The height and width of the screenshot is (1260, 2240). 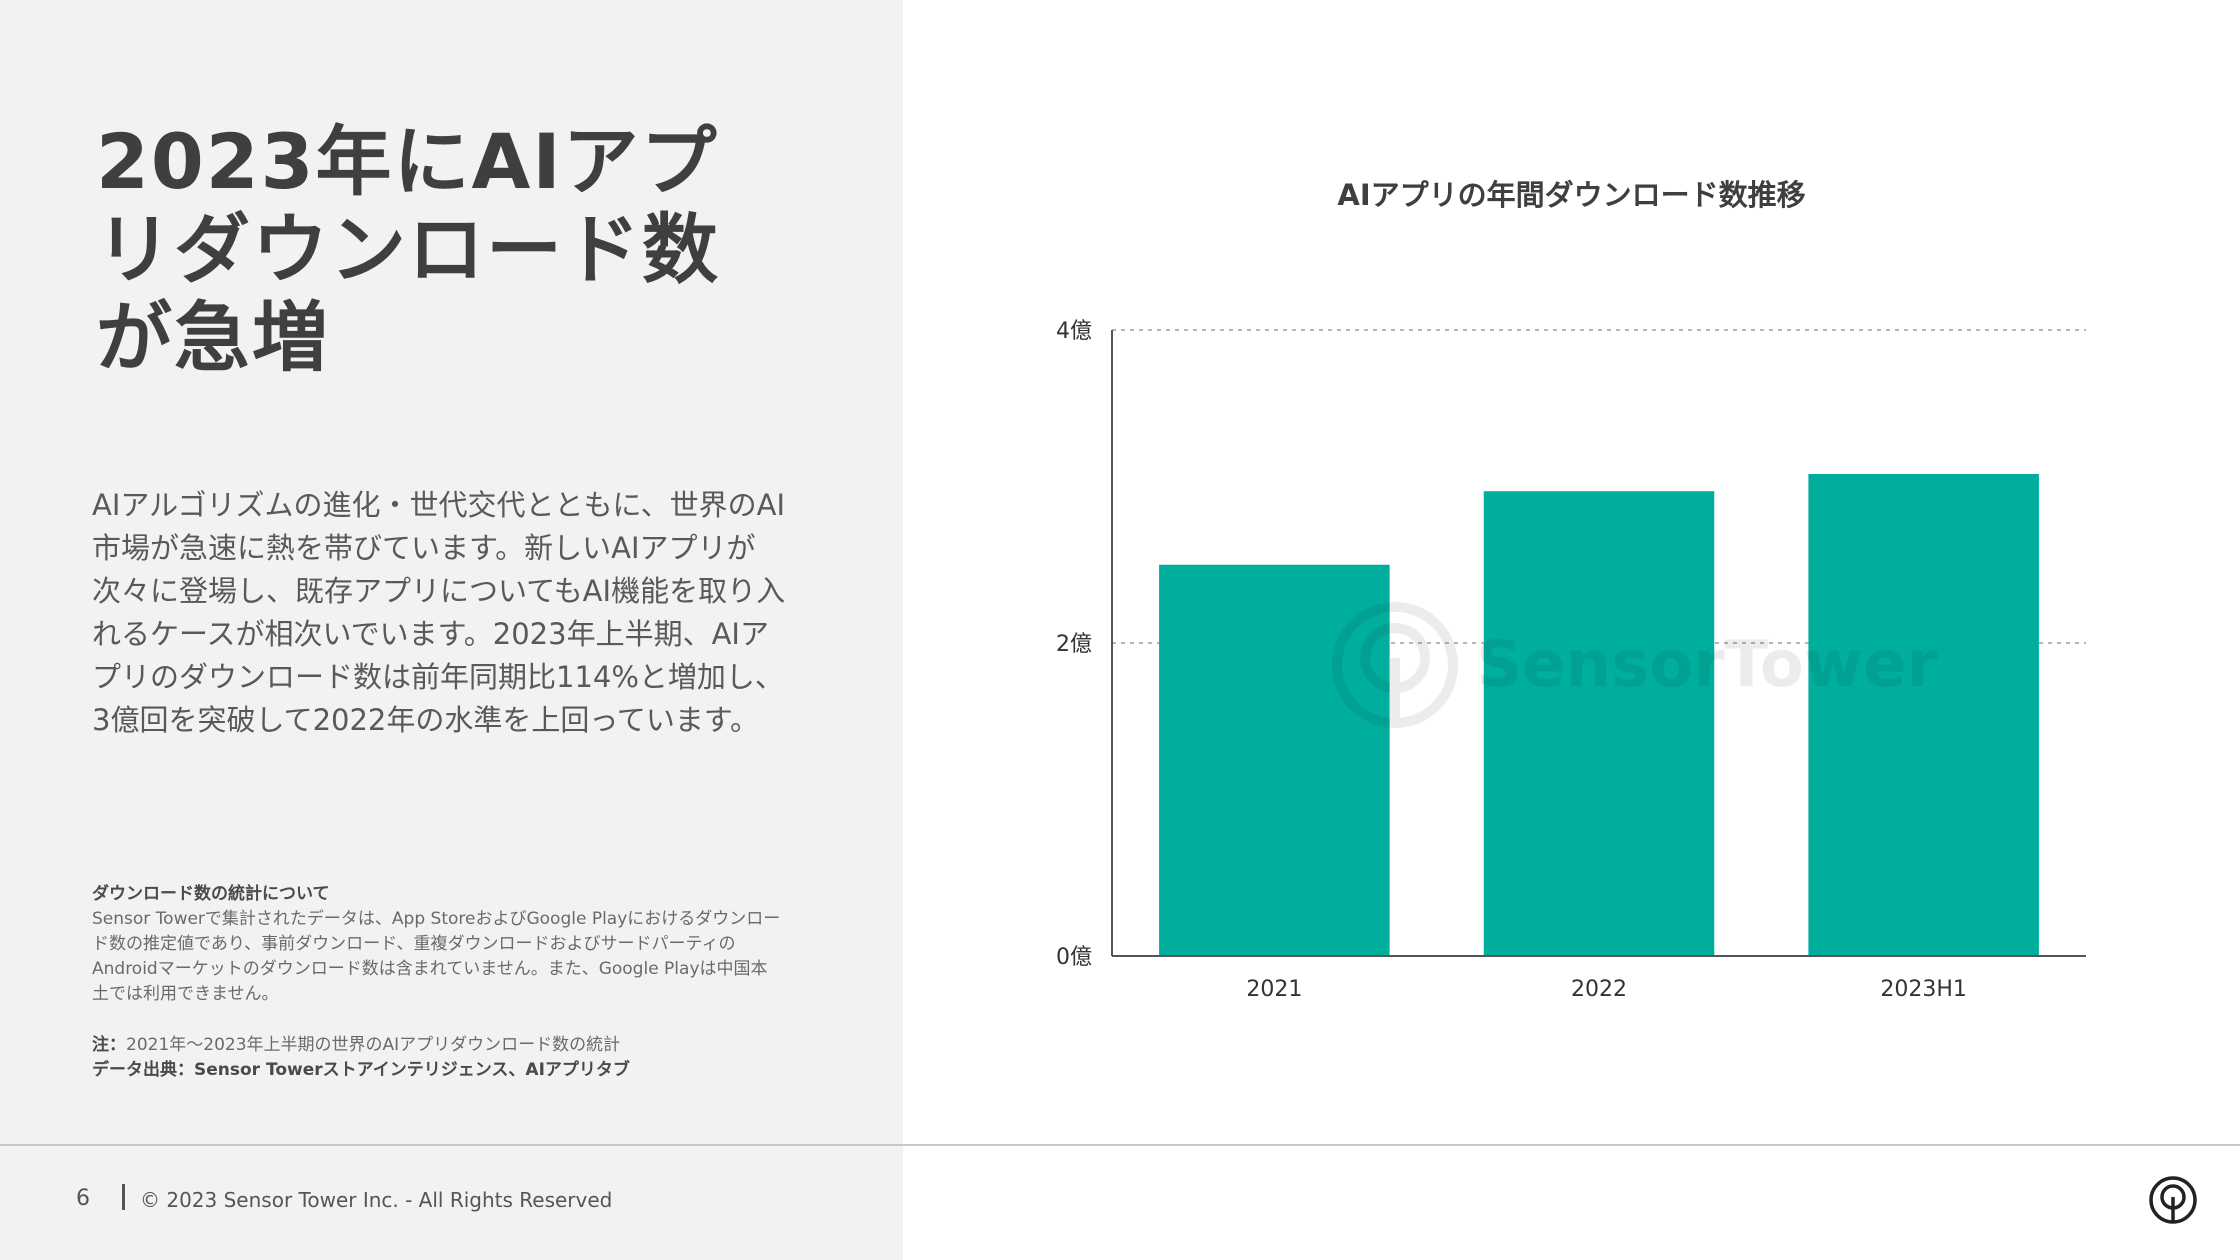 What do you see at coordinates (211, 894) in the screenshot?
I see `notes-heading: ダウンロード数の統計について` at bounding box center [211, 894].